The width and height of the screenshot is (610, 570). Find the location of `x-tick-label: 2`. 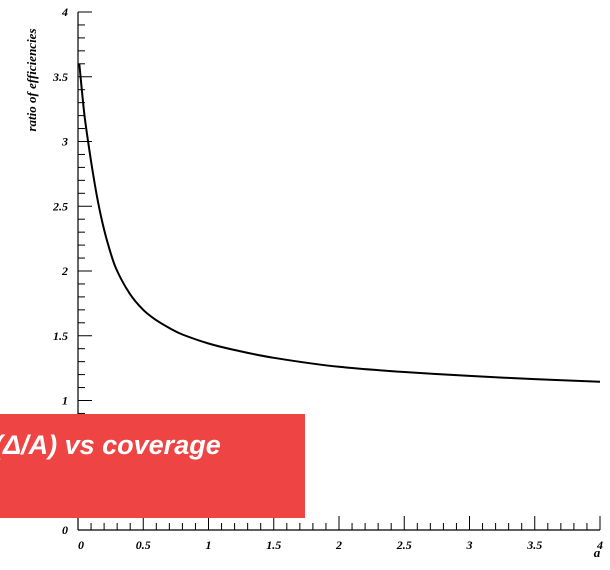

x-tick-label: 2 is located at coordinates (338, 545).